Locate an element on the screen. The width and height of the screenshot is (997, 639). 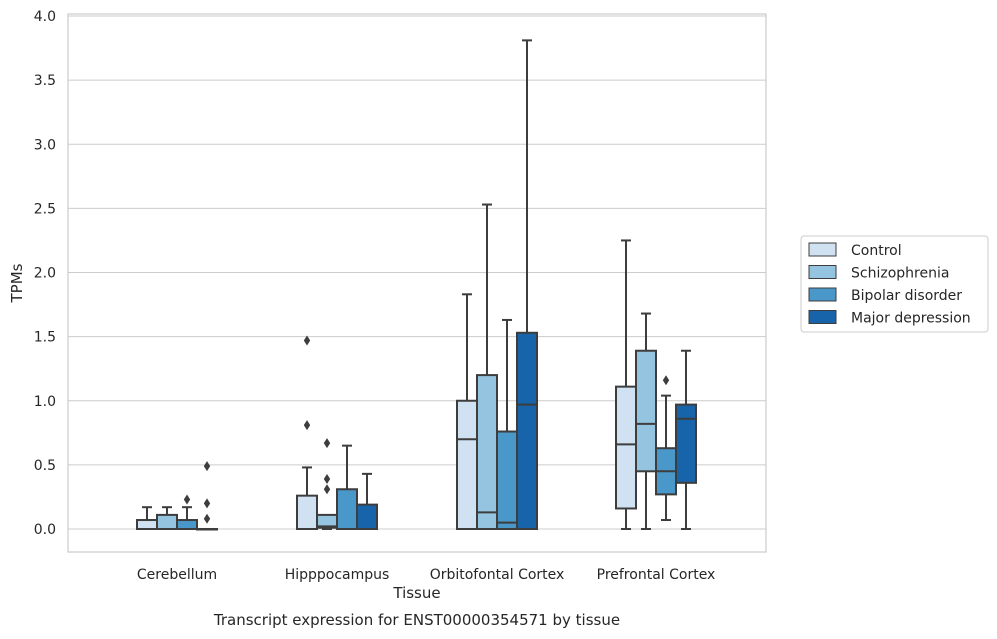
y-tick-label: 2.0 is located at coordinates (45, 274).